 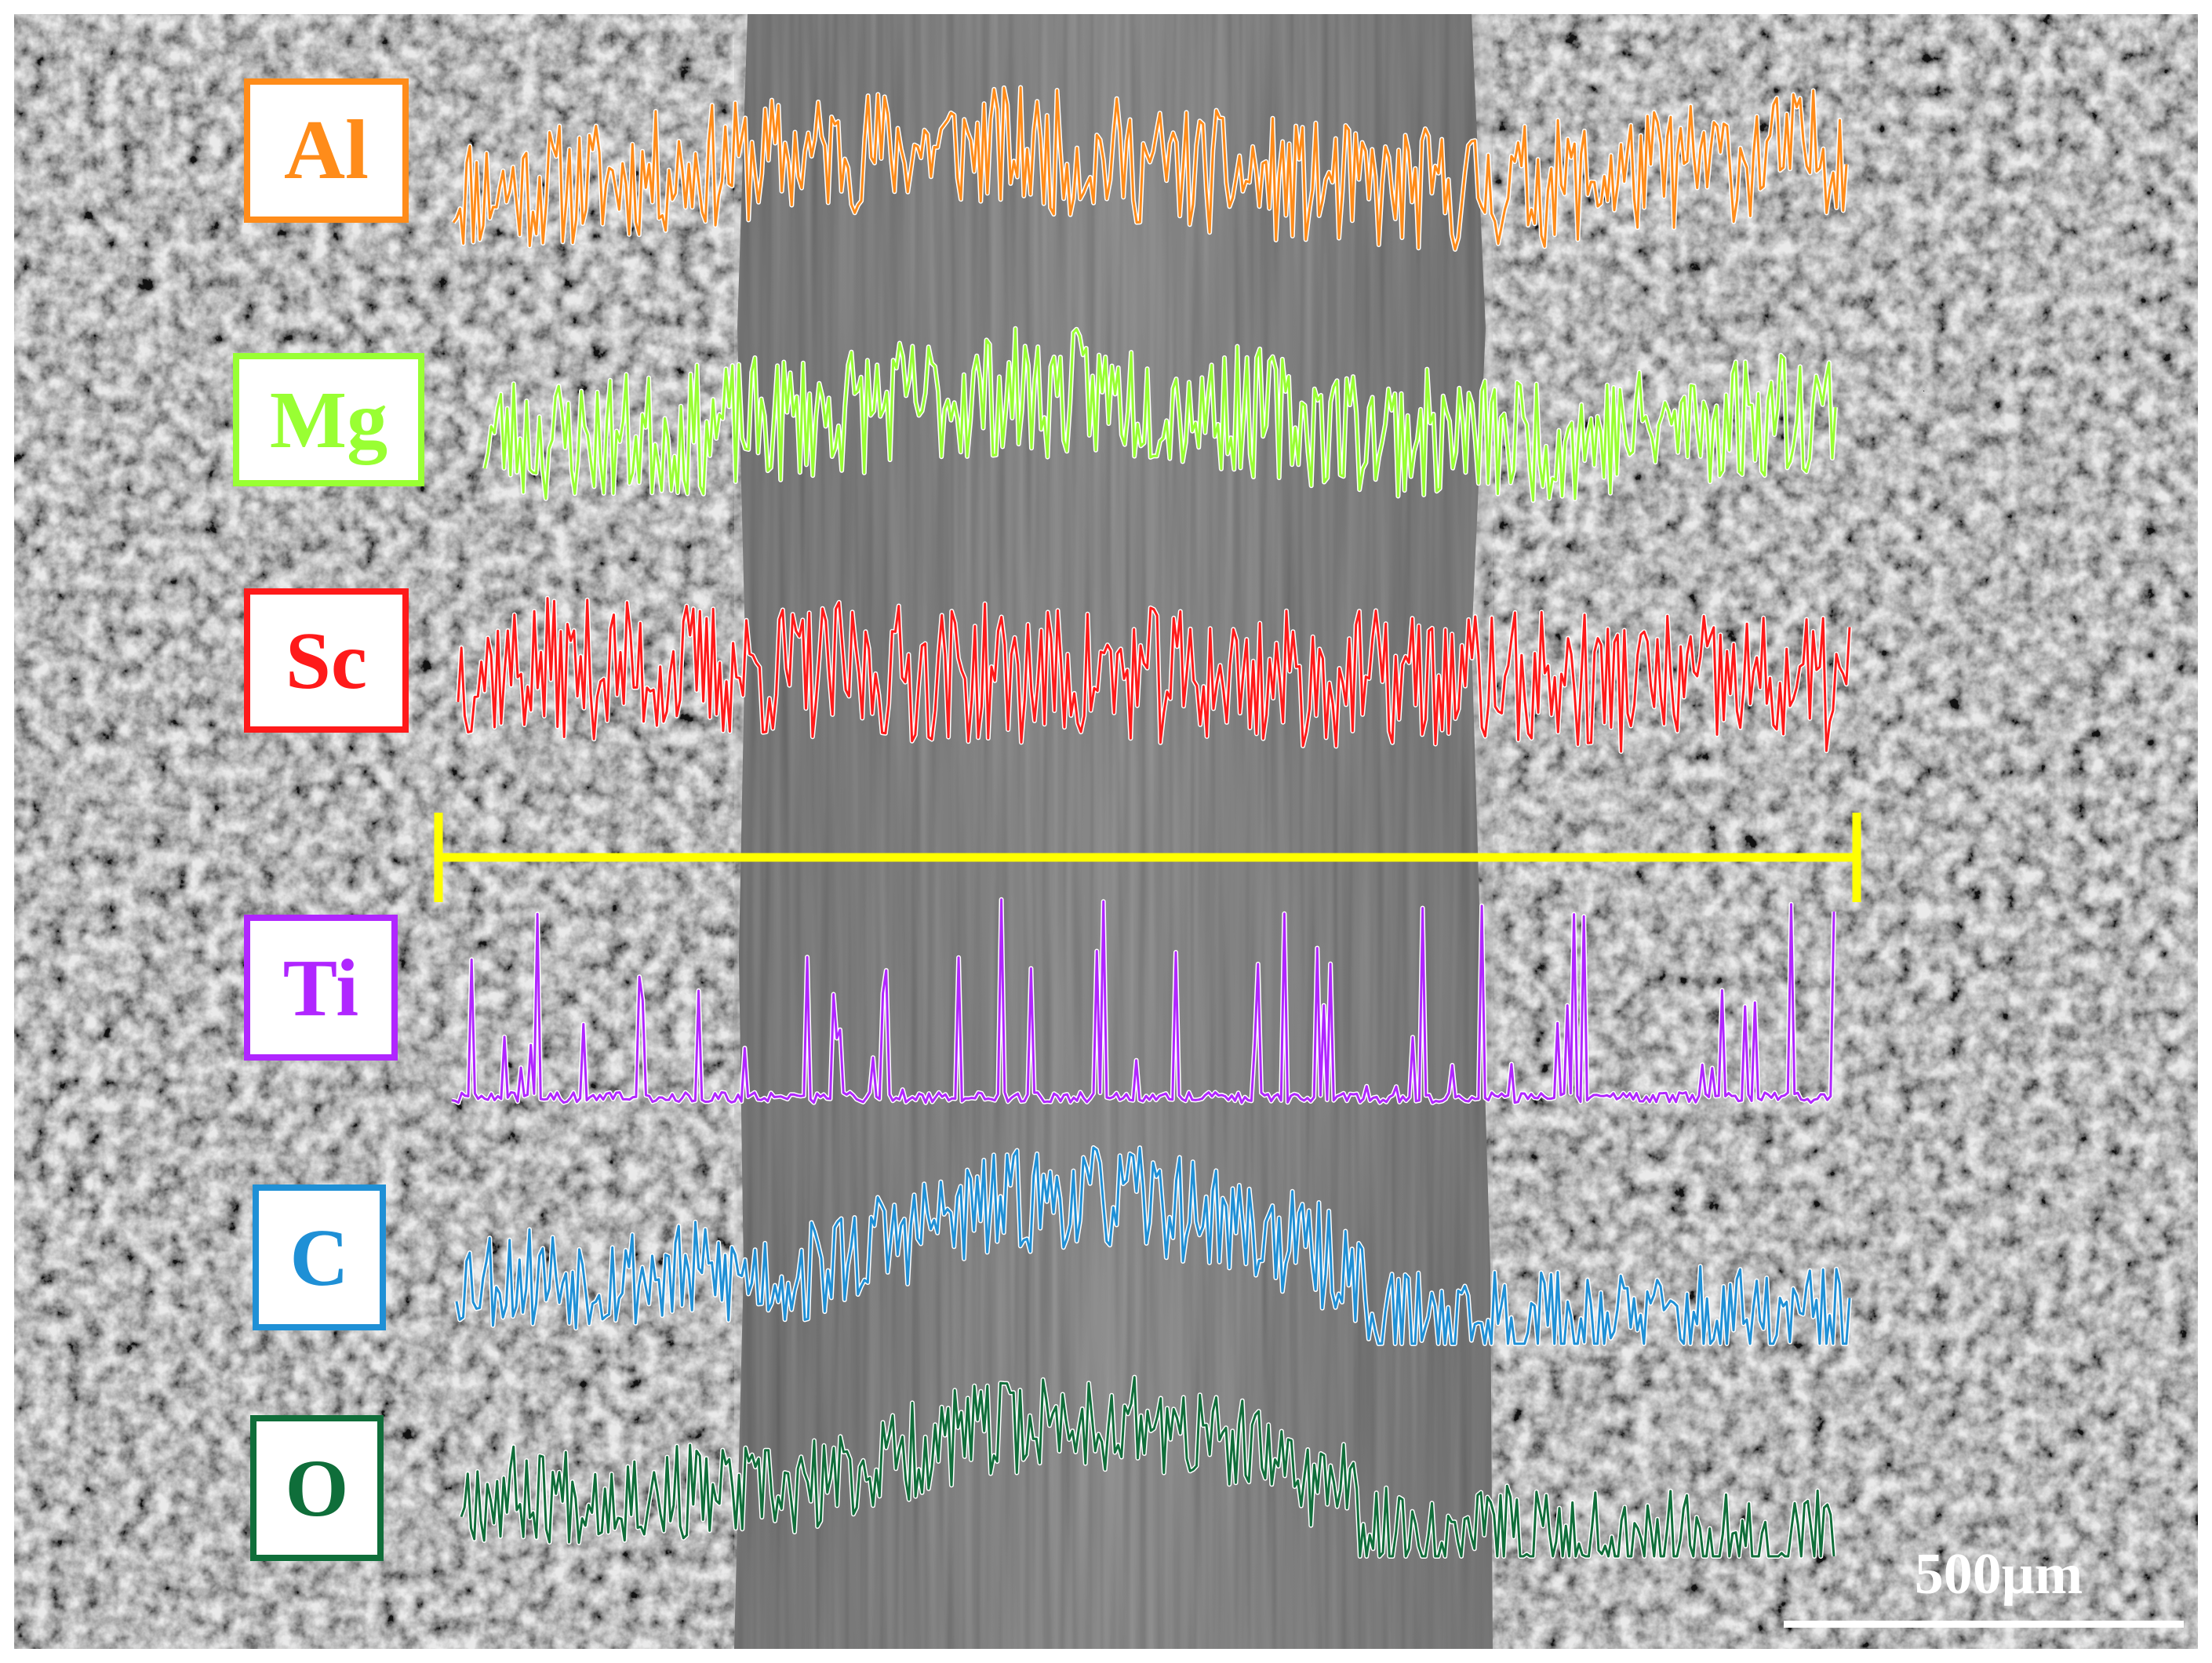 I want to click on element-label-al-text: Al, so click(x=326, y=151).